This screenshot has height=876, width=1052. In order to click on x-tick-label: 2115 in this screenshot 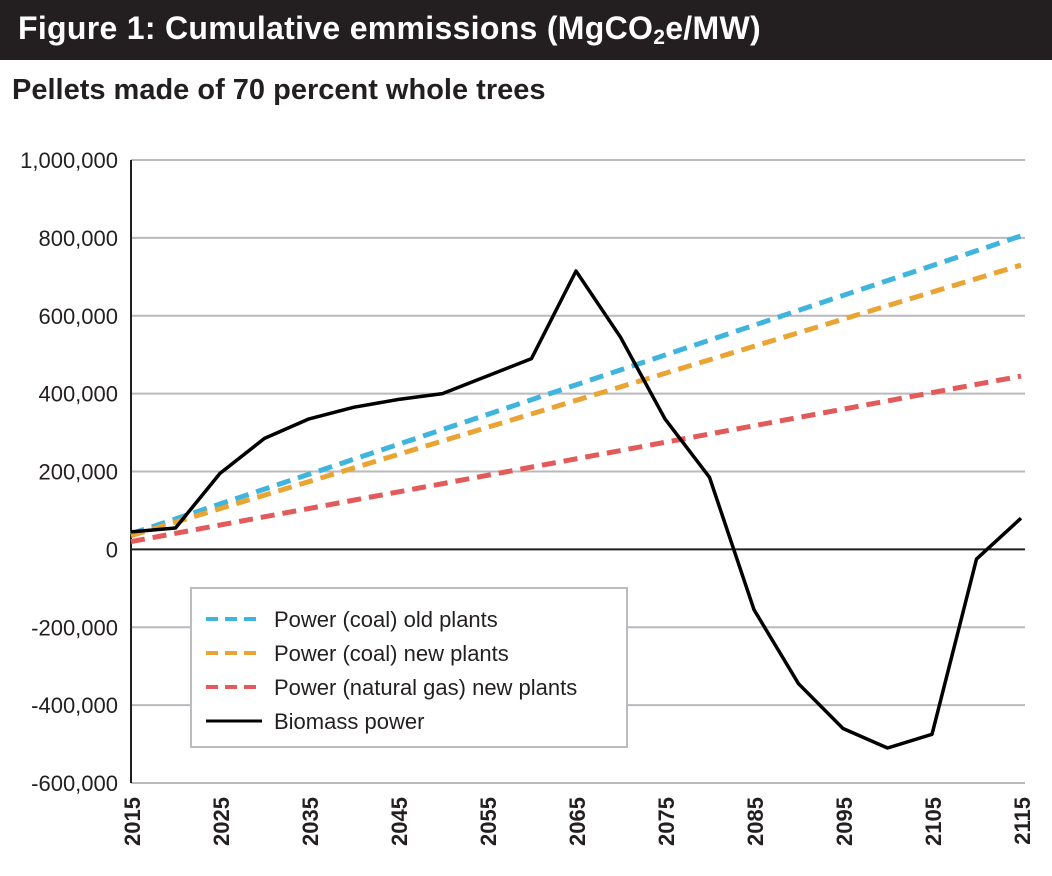, I will do `click(1022, 821)`.